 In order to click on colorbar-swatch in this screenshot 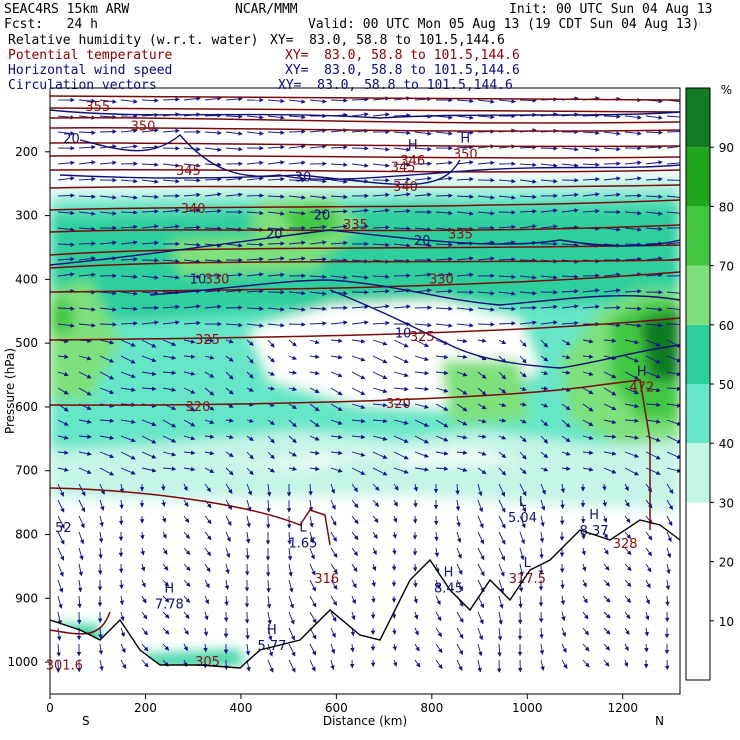, I will do `click(698, 177)`.